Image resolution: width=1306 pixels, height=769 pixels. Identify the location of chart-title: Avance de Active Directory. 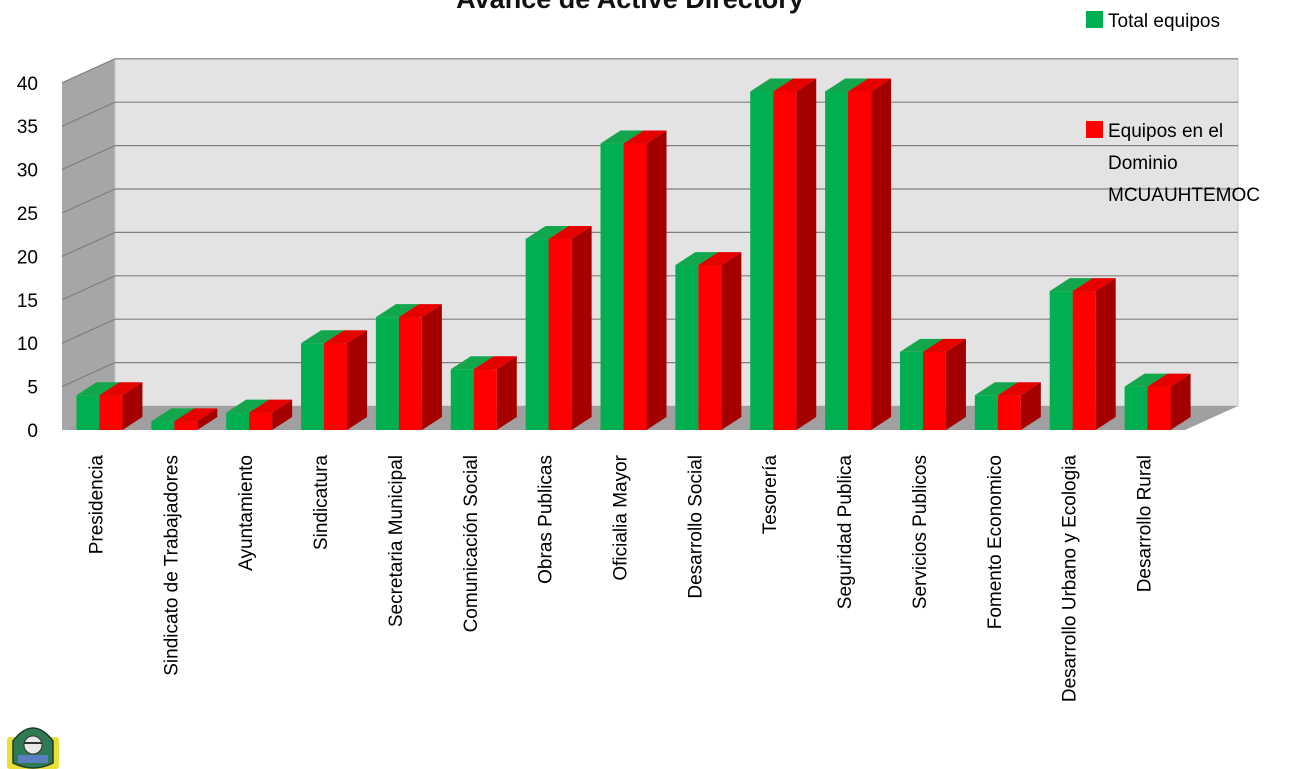
(630, 7).